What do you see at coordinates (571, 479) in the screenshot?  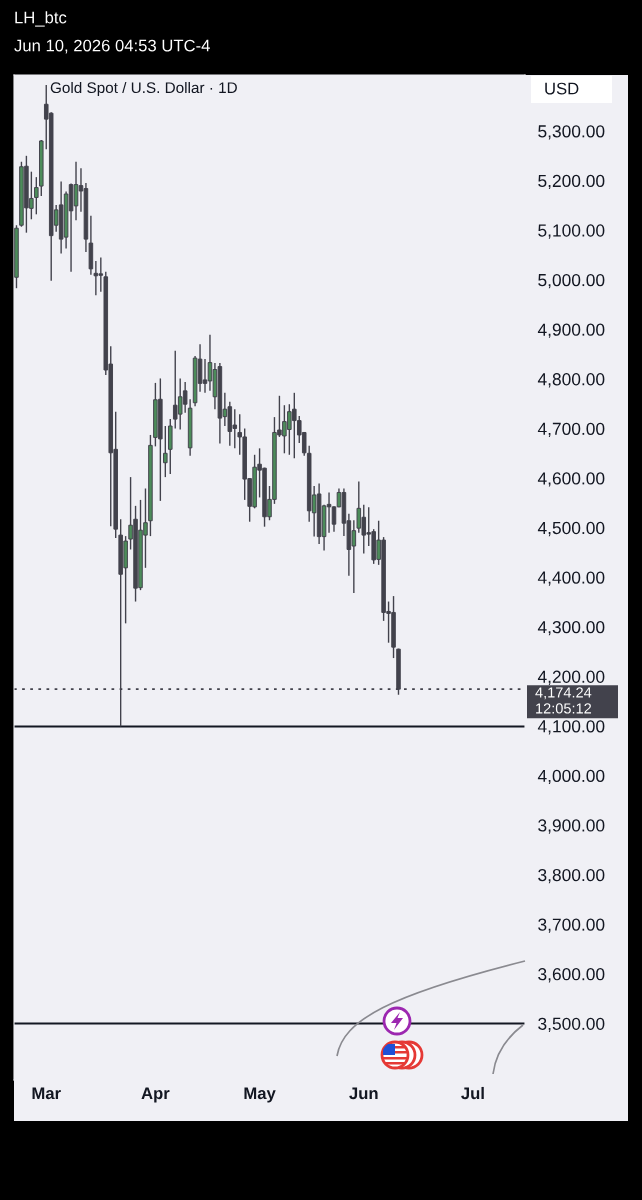 I see `y-tick-label: 4,600.00` at bounding box center [571, 479].